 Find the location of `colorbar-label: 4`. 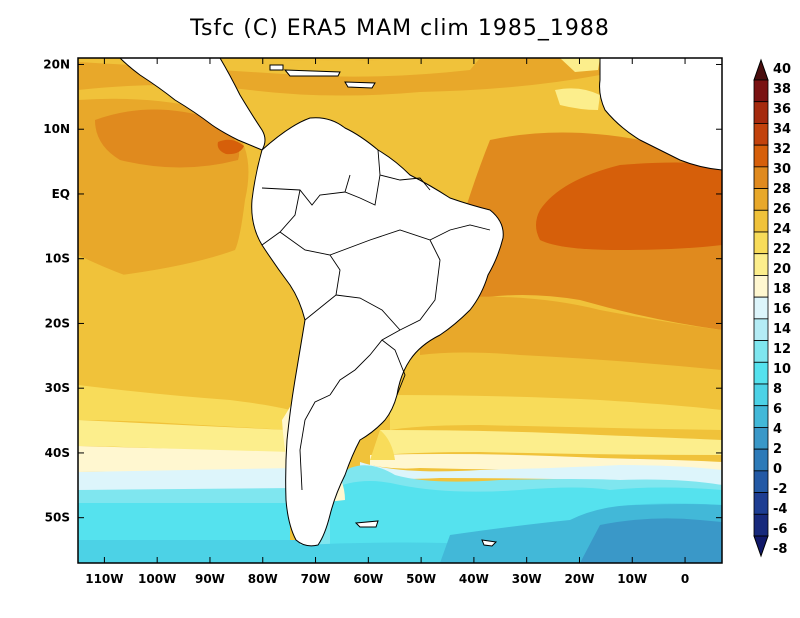

colorbar-label: 4 is located at coordinates (777, 429).